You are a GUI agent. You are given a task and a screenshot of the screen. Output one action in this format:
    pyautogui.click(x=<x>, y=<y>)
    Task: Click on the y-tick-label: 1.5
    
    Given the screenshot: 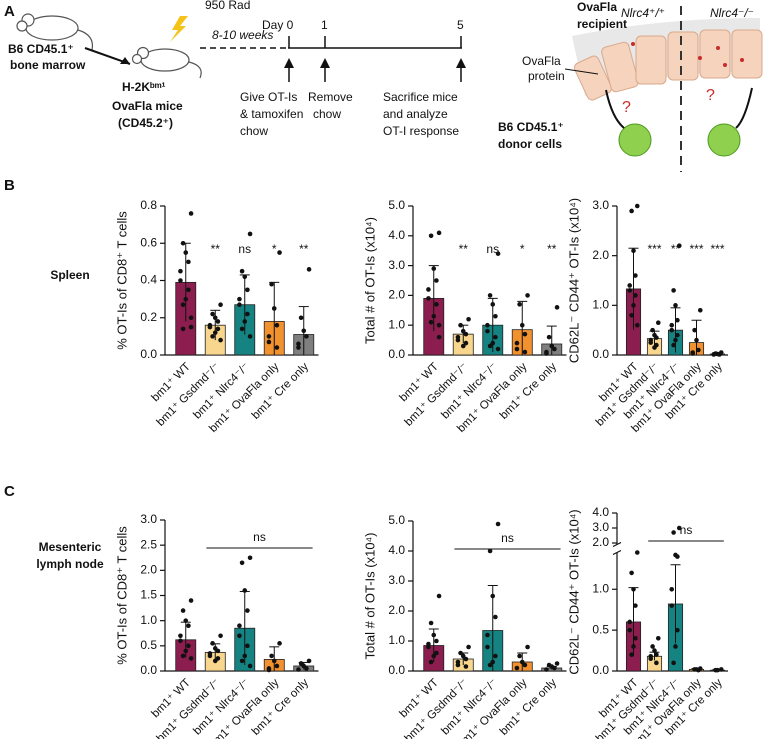 What is the action you would take?
    pyautogui.click(x=148, y=595)
    